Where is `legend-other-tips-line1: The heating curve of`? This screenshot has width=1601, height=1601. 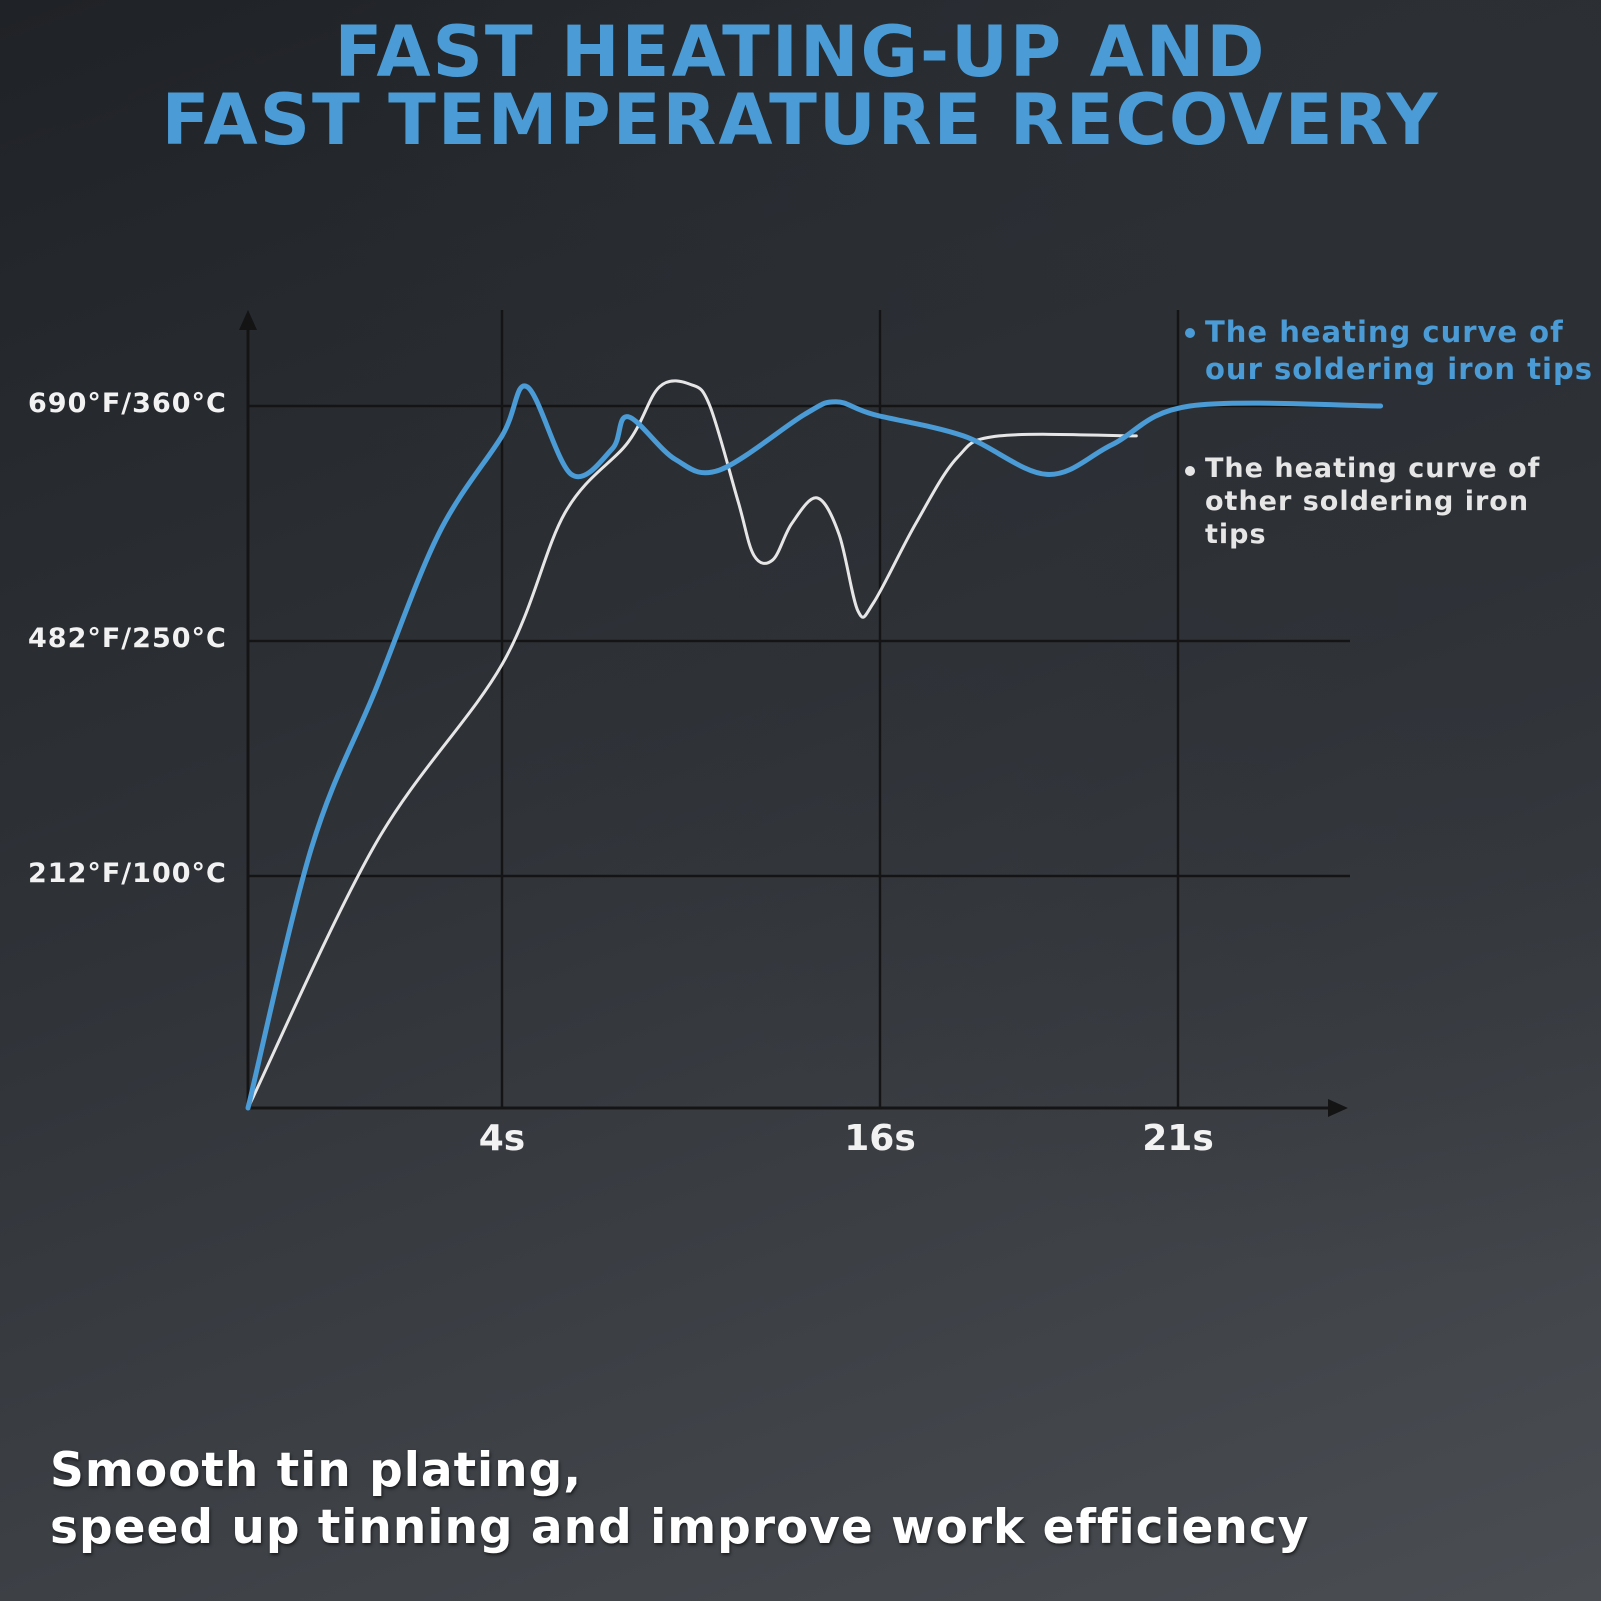 legend-other-tips-line1: The heating curve of is located at coordinates (1373, 468).